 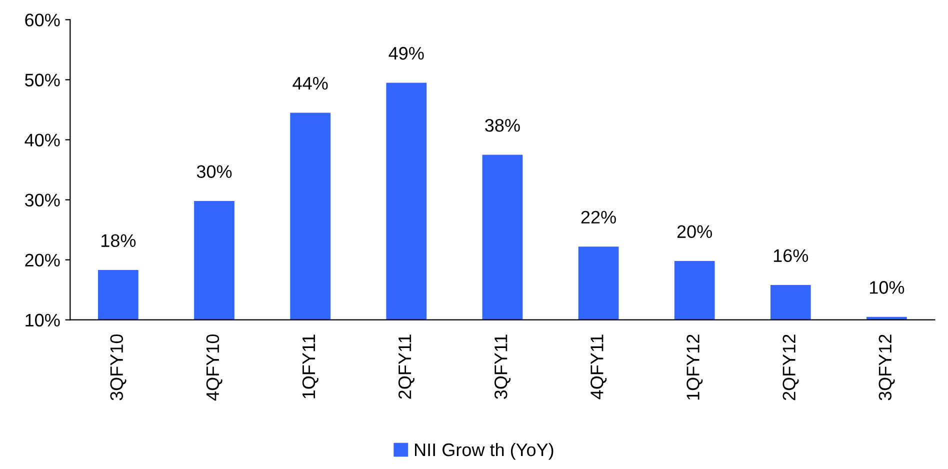 I want to click on data-label: 22%, so click(x=598, y=217).